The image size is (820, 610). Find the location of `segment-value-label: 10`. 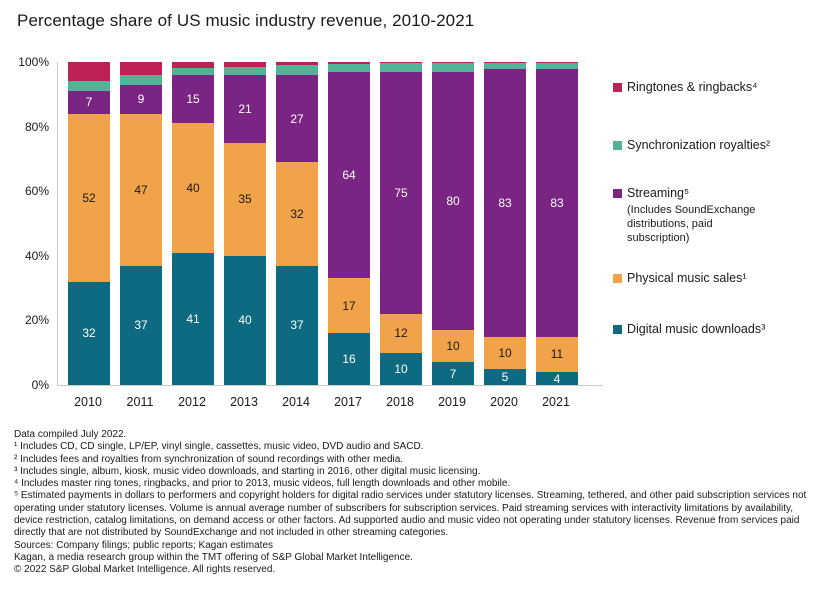

segment-value-label: 10 is located at coordinates (401, 368).